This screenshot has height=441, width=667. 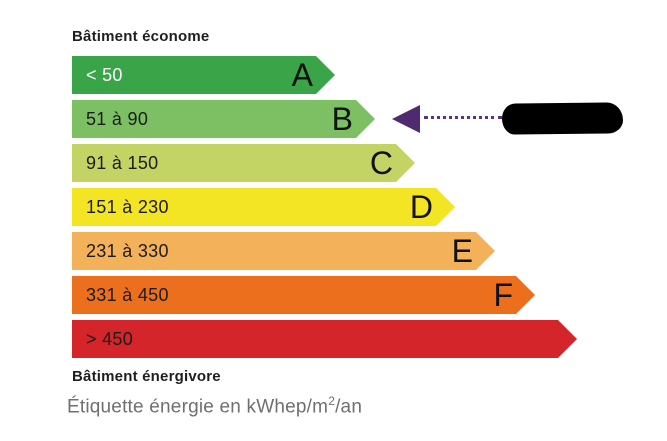 I want to click on energy-bar-c: 91 à 150 C, so click(x=243, y=163).